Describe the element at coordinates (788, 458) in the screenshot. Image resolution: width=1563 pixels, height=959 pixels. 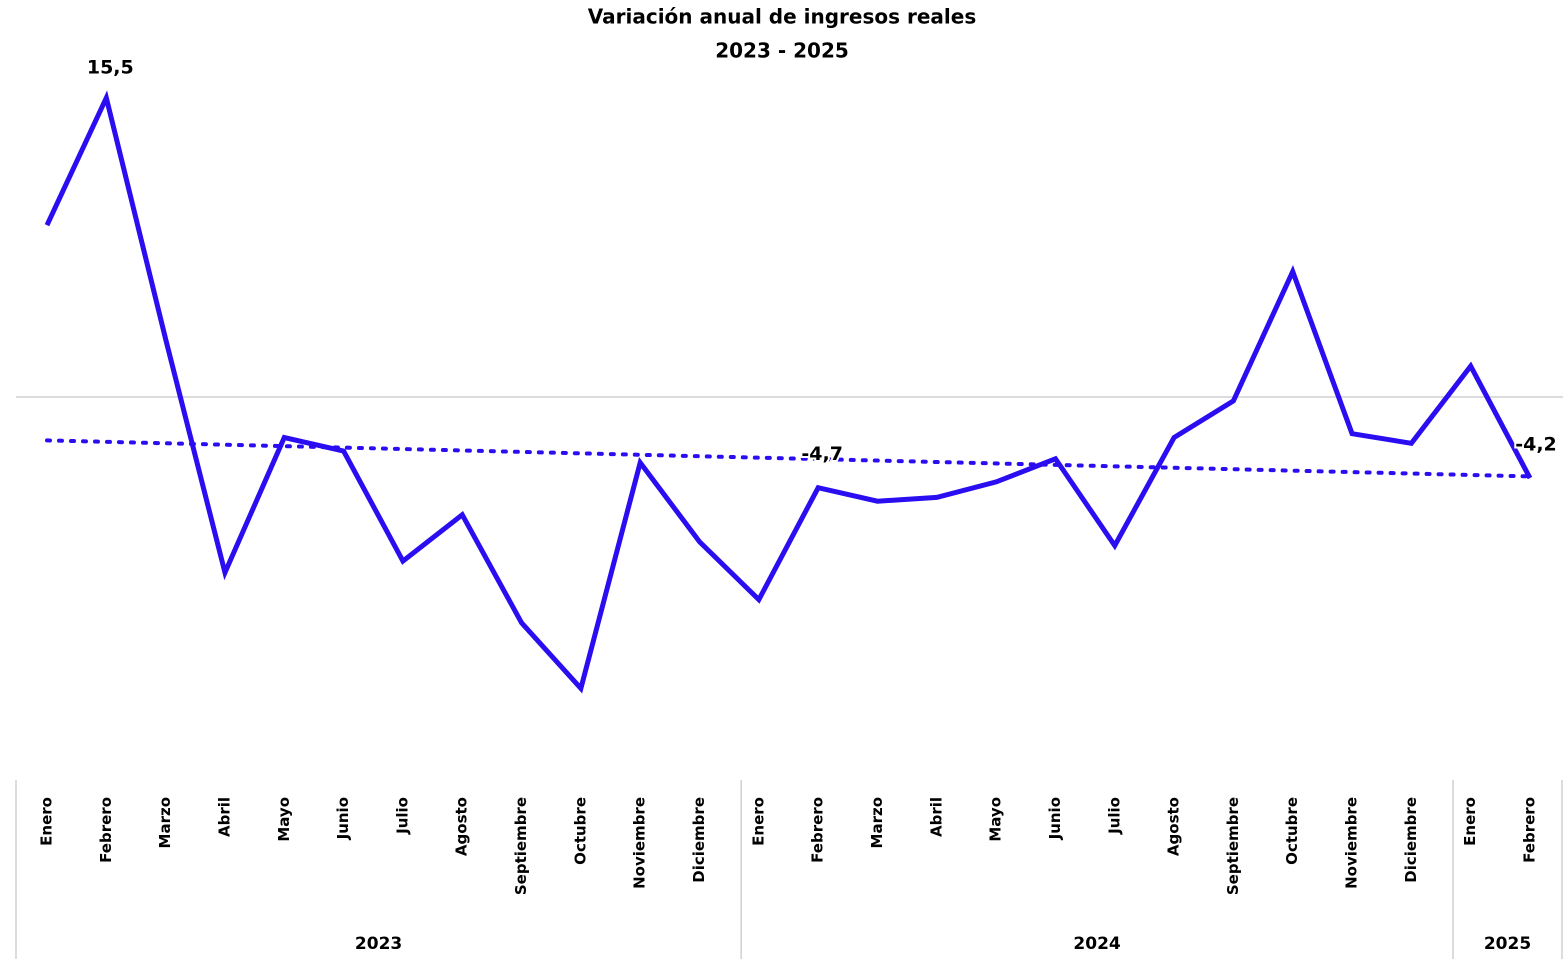
I see `trendline` at that location.